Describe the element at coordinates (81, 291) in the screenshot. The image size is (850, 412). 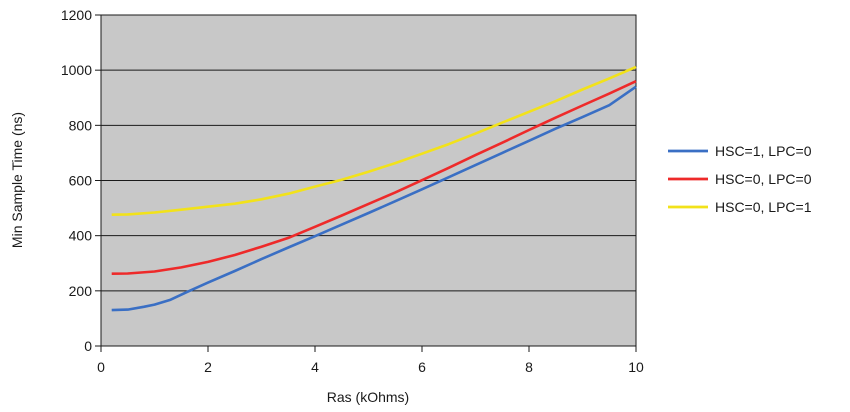
I see `y-tick-label: 200` at that location.